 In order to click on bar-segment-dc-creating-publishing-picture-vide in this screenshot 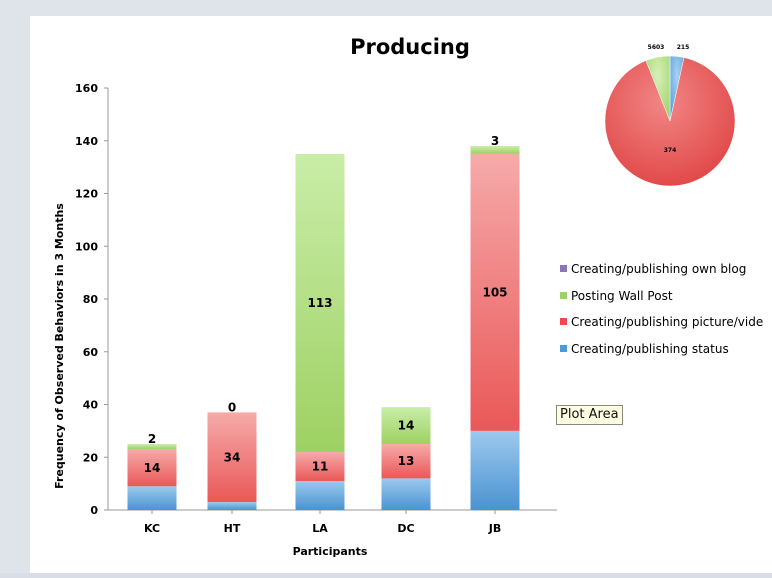, I will do `click(406, 461)`.